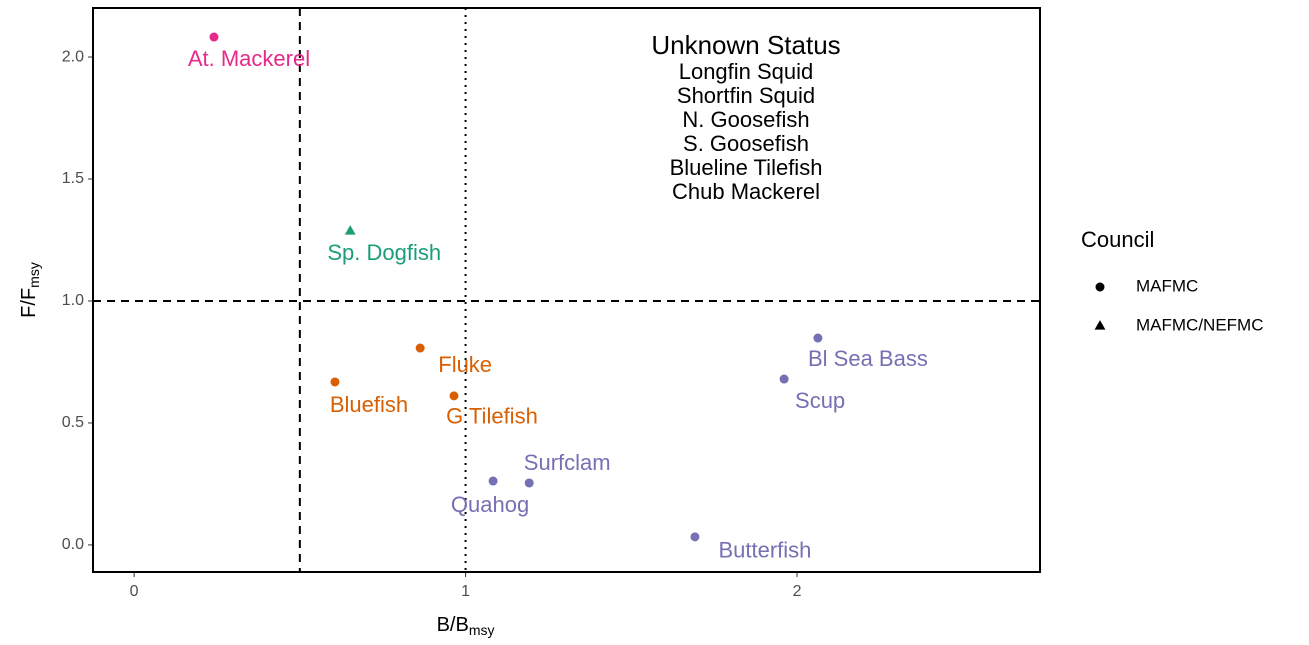 The image size is (1309, 645). Describe the element at coordinates (746, 71) in the screenshot. I see `annotation-line: Longfin Squid` at that location.